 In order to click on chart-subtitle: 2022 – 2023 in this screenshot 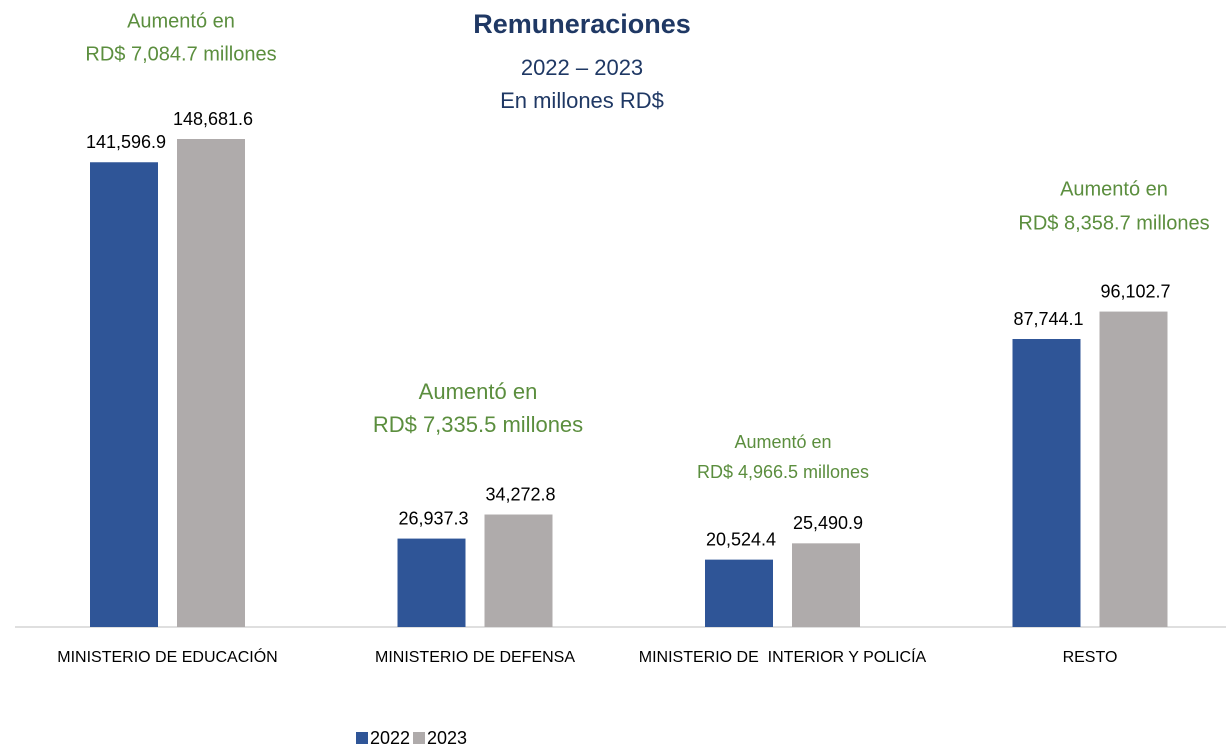, I will do `click(582, 67)`.